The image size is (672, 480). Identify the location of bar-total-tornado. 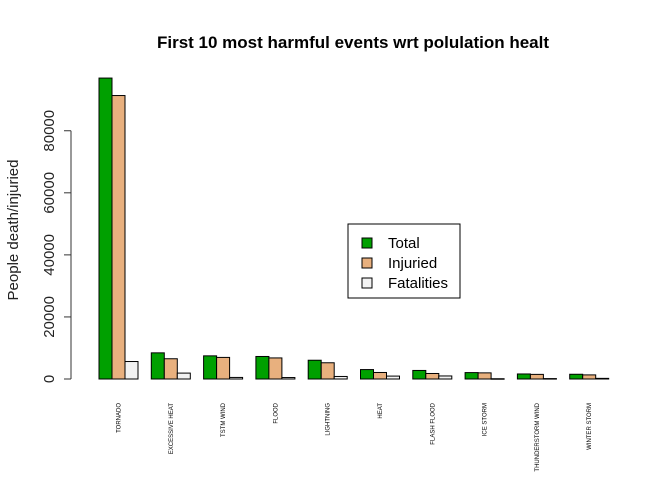
(105, 228).